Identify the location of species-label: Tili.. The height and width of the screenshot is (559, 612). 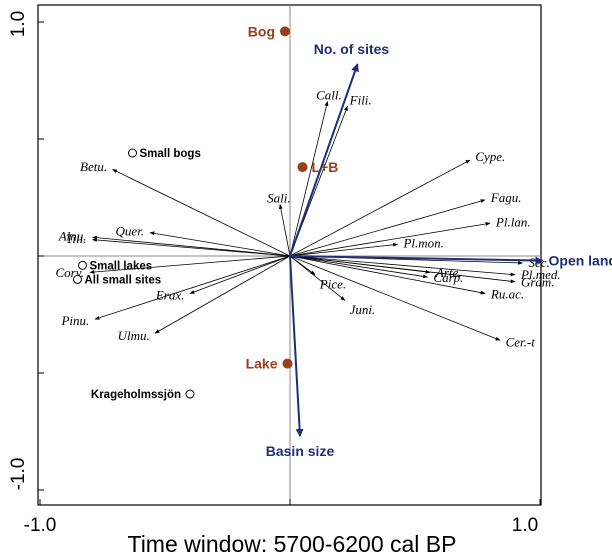
(76, 238).